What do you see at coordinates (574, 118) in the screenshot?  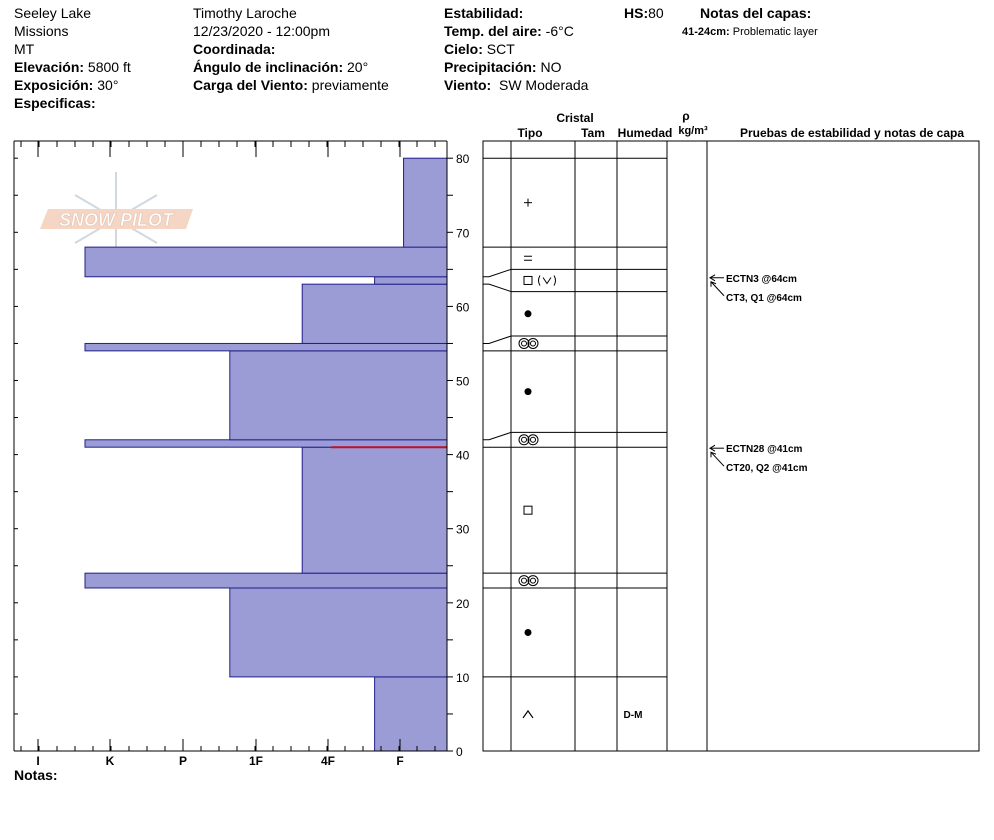 I see `header-cristal: Cristal` at bounding box center [574, 118].